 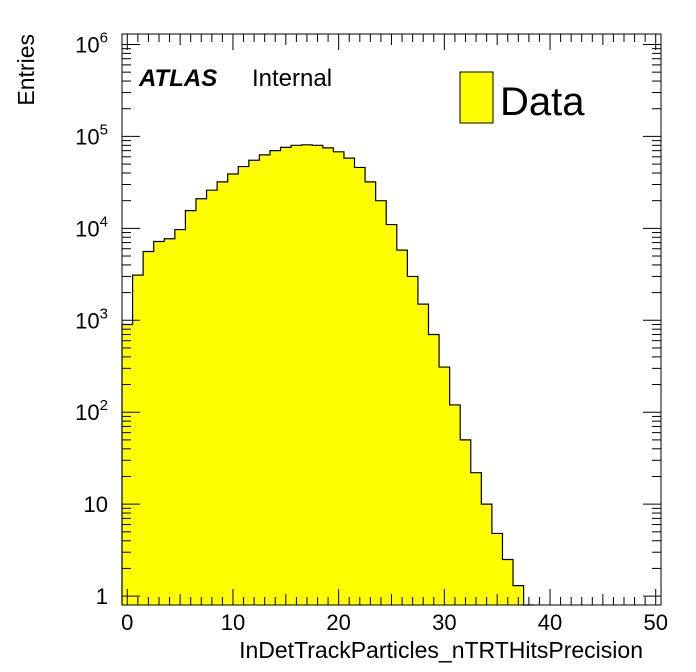 What do you see at coordinates (91, 43) in the screenshot?
I see `y-tick-label: 10⁶` at bounding box center [91, 43].